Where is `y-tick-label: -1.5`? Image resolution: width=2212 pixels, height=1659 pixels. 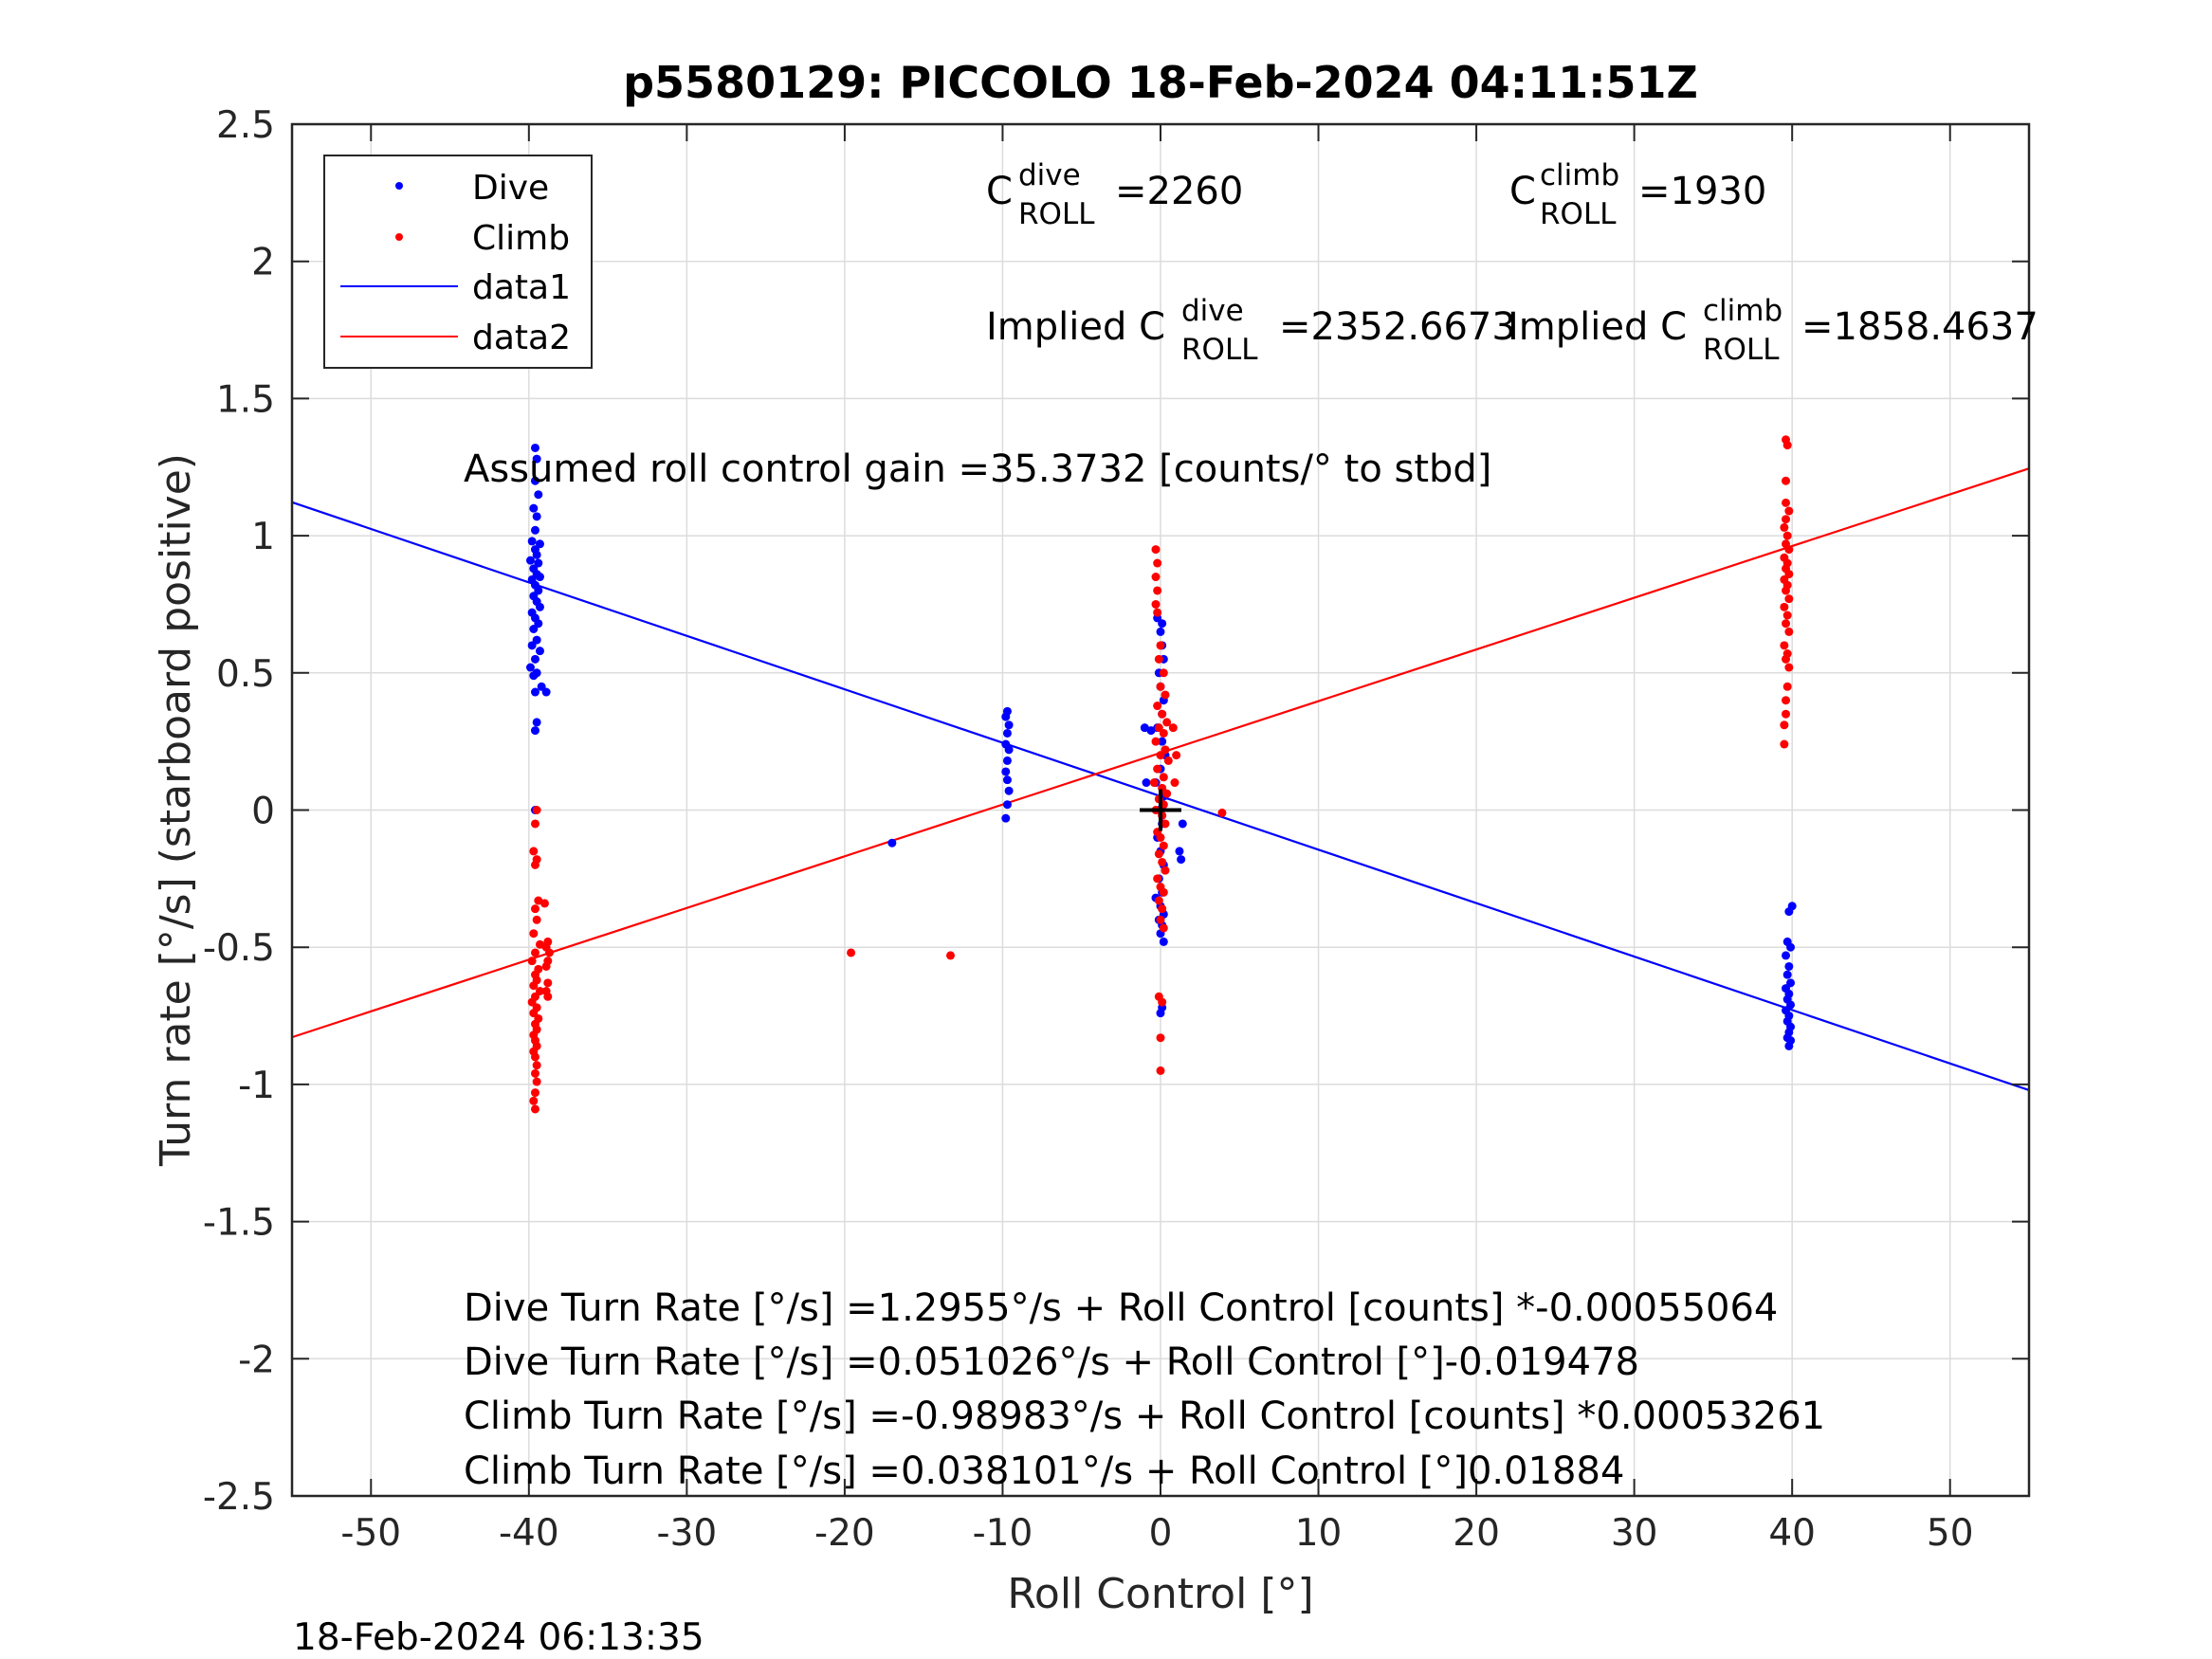 y-tick-label: -1.5 is located at coordinates (239, 1223).